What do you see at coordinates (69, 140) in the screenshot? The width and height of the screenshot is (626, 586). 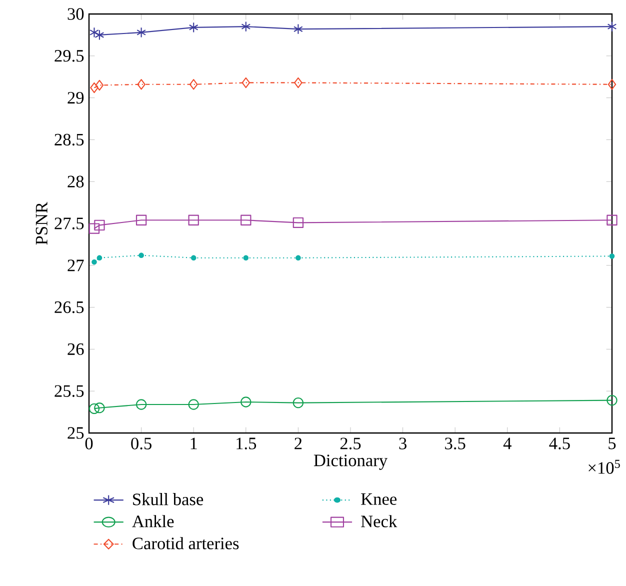 I see `y-tick-label: 28.5` at bounding box center [69, 140].